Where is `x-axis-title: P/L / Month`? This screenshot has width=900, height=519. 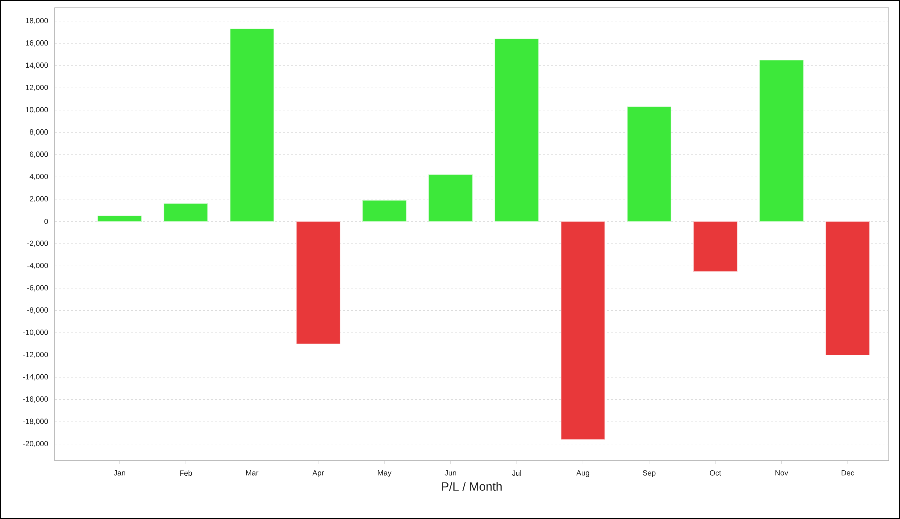
x-axis-title: P/L / Month is located at coordinates (472, 486).